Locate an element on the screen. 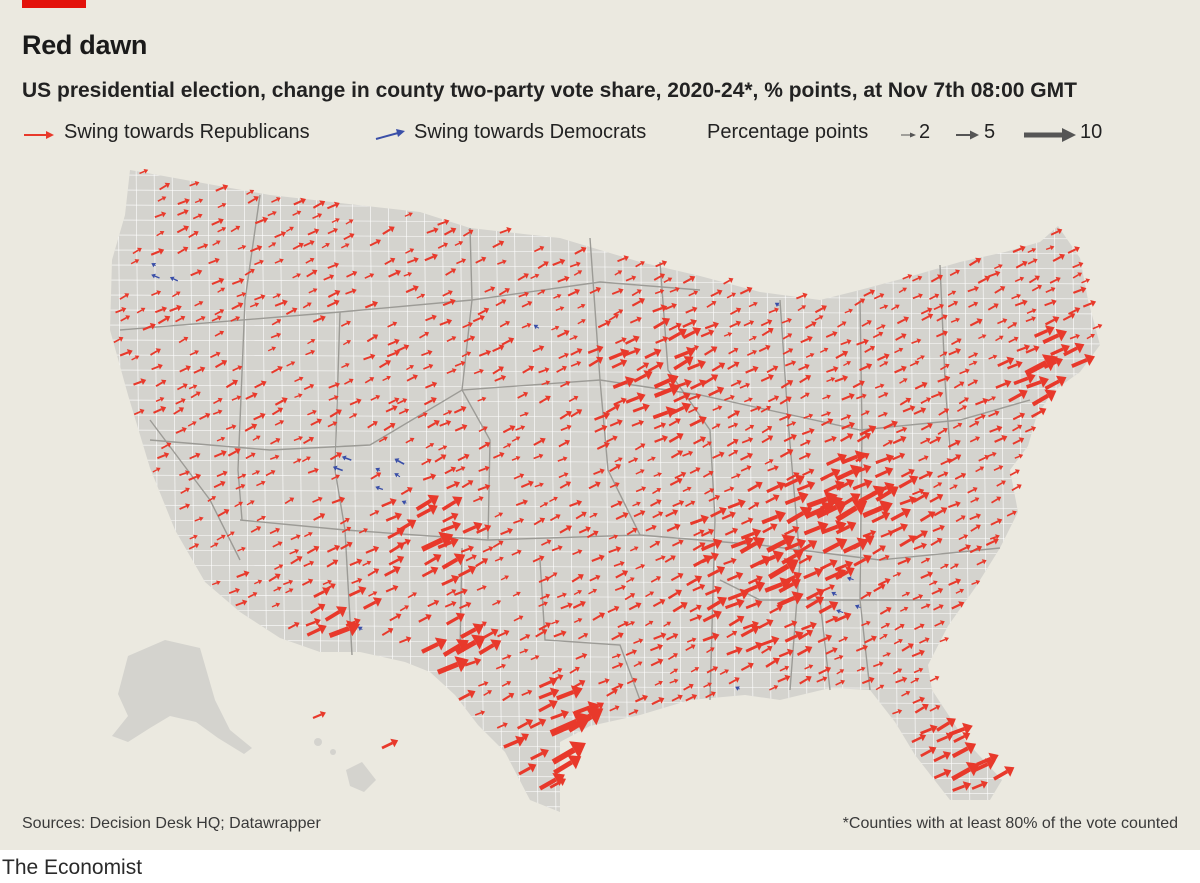 Image resolution: width=1200 pixels, height=883 pixels. legend-scale-5: 5 is located at coordinates (990, 132).